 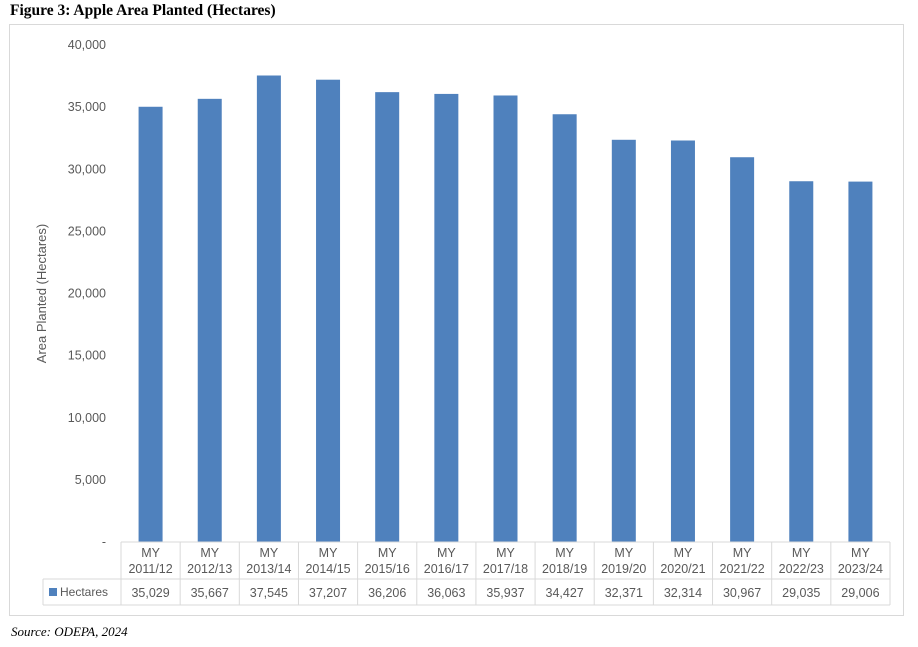 I want to click on y-tick-label: 20,000, so click(x=87, y=294).